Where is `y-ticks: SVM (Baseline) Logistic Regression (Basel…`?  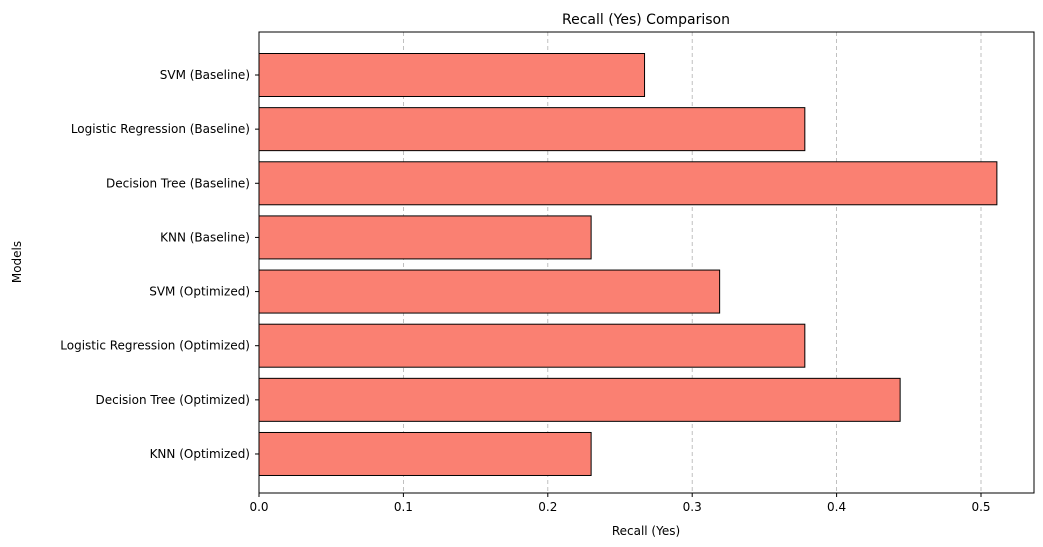
y-ticks: SVM (Baseline) Logistic Regression (Basel… is located at coordinates (159, 264).